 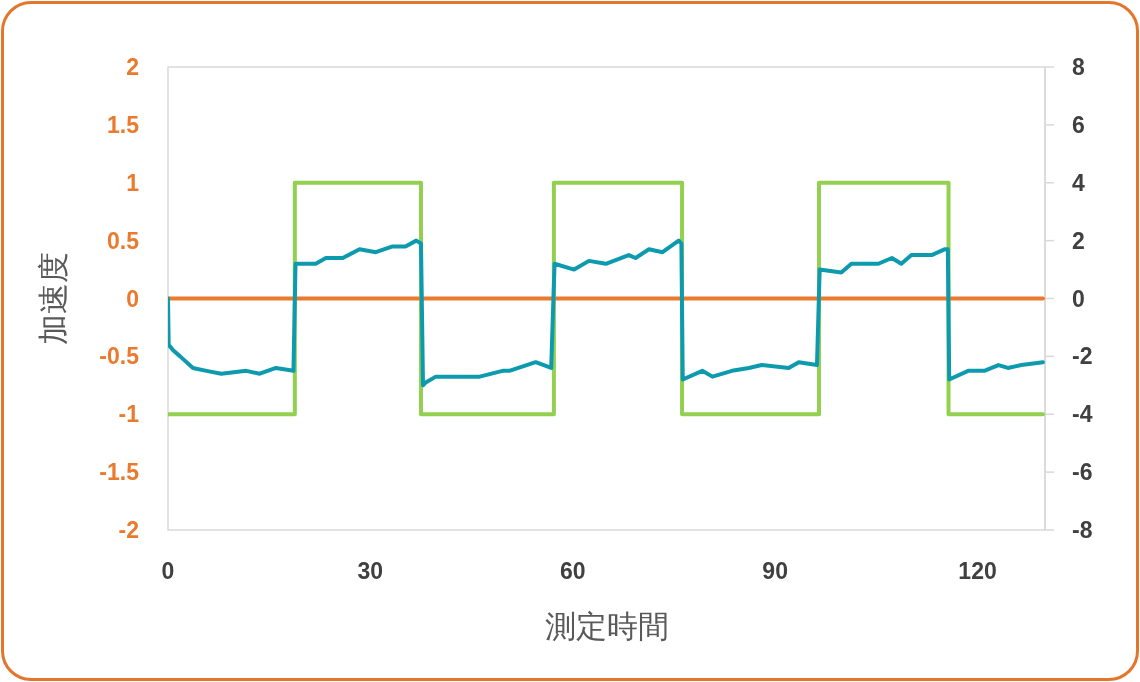 What do you see at coordinates (1082, 530) in the screenshot?
I see `y2-tick-label: -8` at bounding box center [1082, 530].